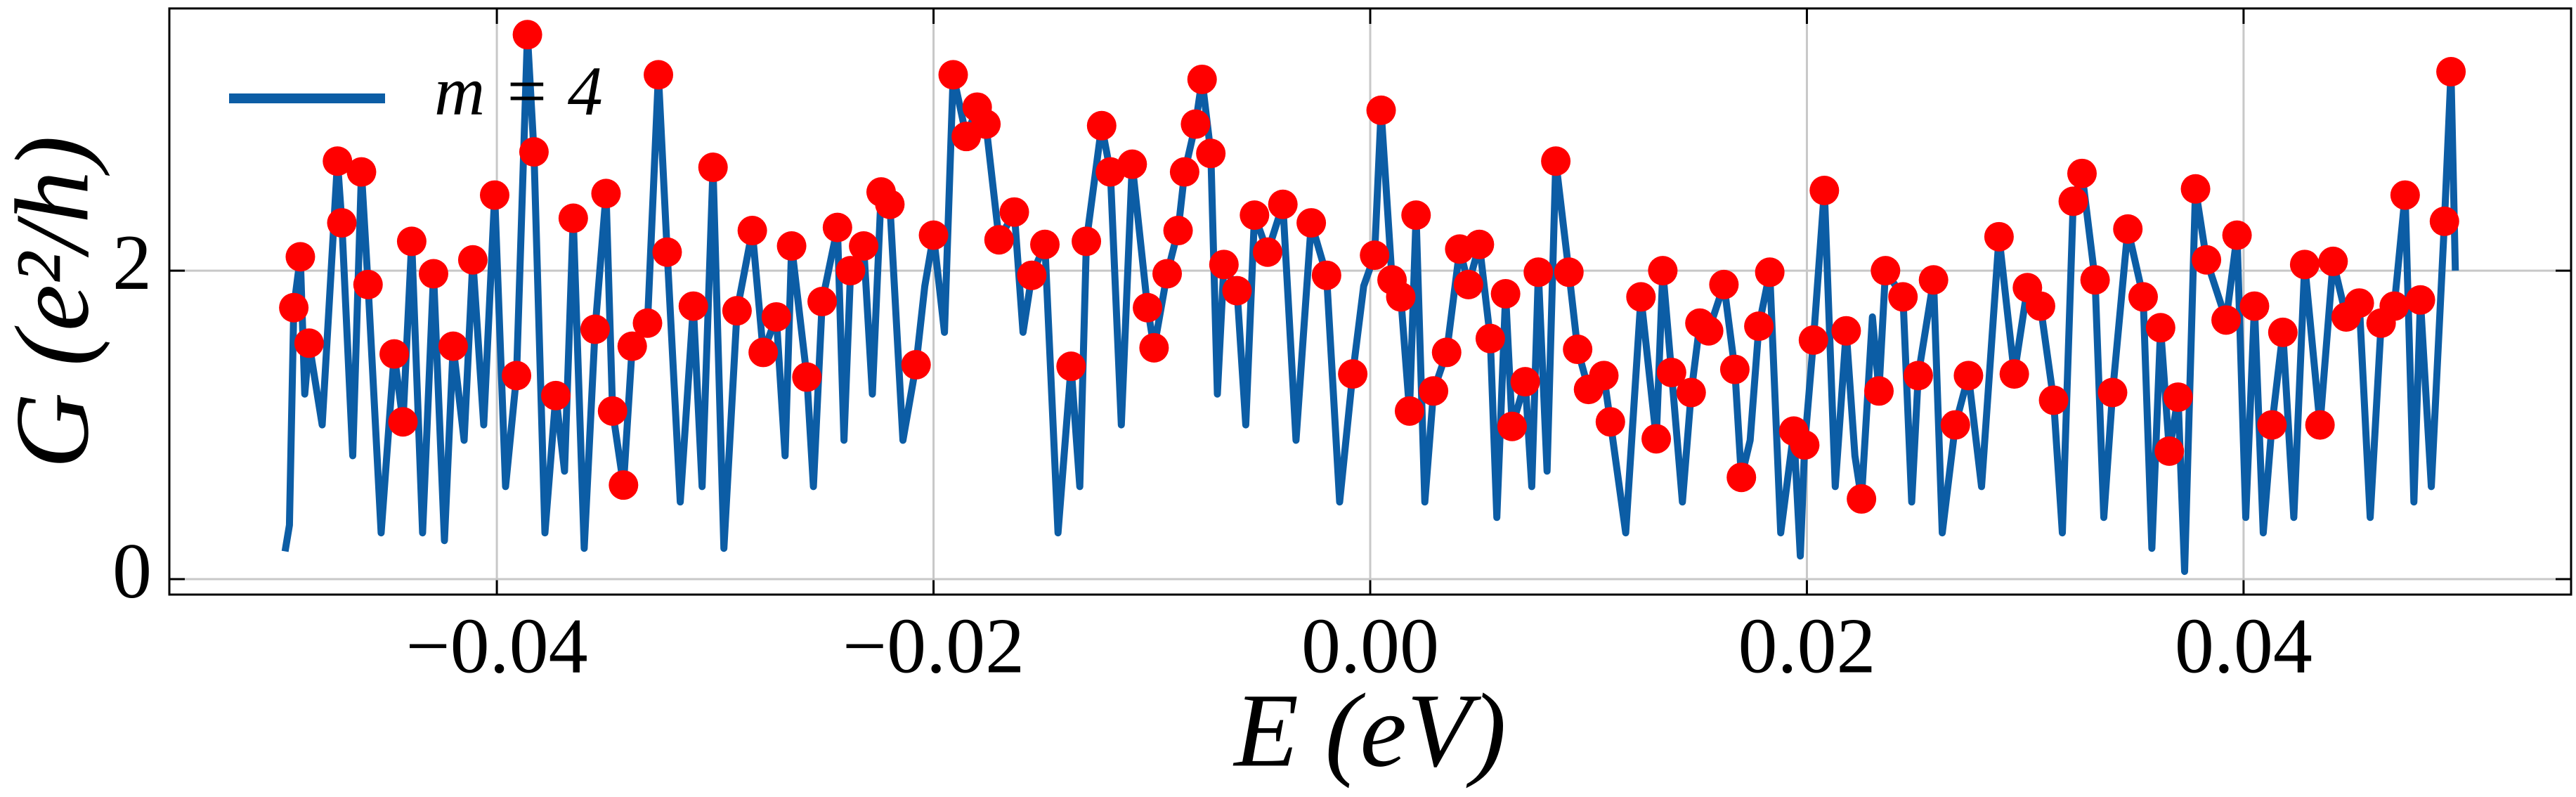  What do you see at coordinates (1370, 647) in the screenshot?
I see `x-tick-label: 0.00` at bounding box center [1370, 647].